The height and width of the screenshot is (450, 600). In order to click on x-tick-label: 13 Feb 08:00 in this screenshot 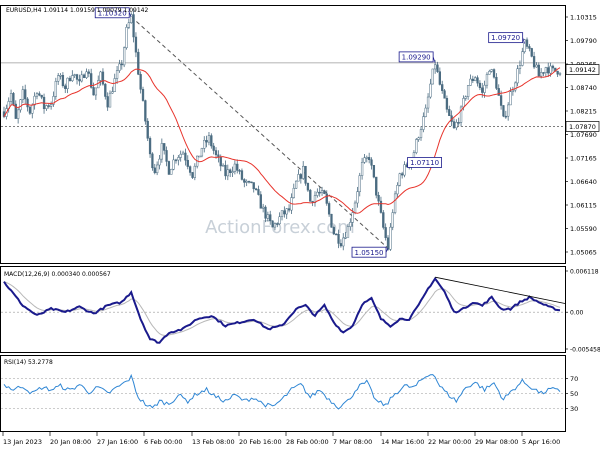, I will do `click(213, 442)`.